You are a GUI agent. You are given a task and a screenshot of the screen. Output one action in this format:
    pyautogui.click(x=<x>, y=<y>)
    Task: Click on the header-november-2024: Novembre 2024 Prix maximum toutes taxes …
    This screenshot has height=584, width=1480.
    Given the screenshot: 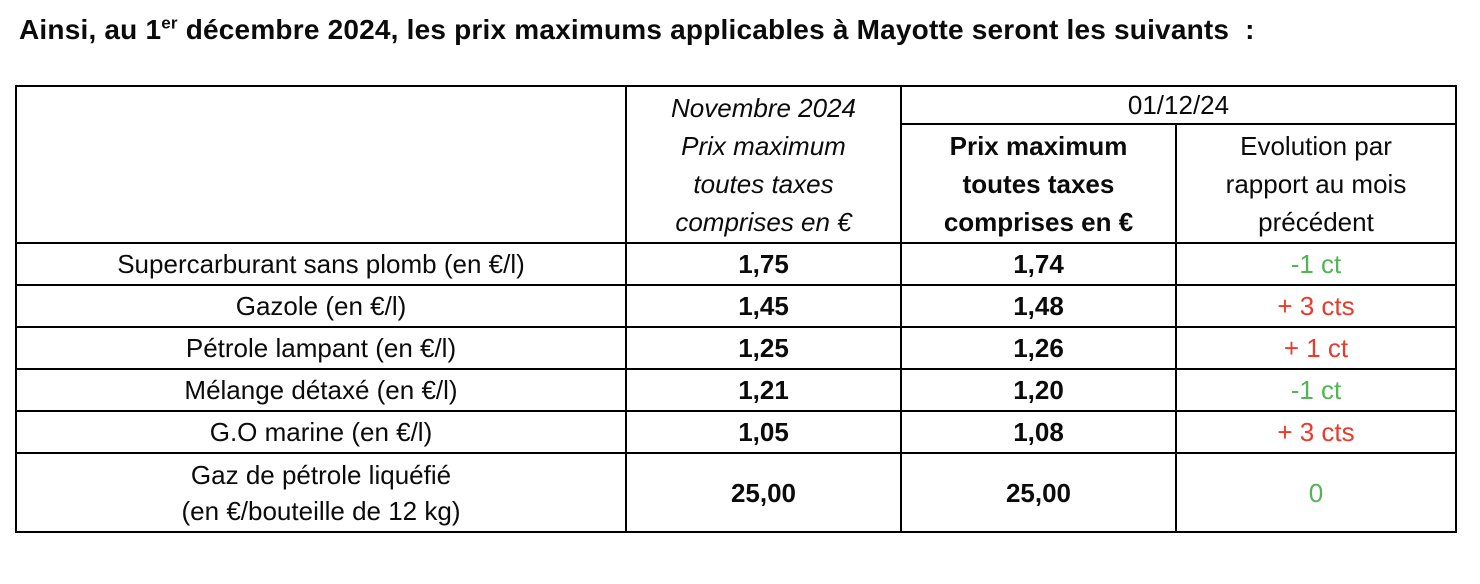 What is the action you would take?
    pyautogui.click(x=763, y=164)
    